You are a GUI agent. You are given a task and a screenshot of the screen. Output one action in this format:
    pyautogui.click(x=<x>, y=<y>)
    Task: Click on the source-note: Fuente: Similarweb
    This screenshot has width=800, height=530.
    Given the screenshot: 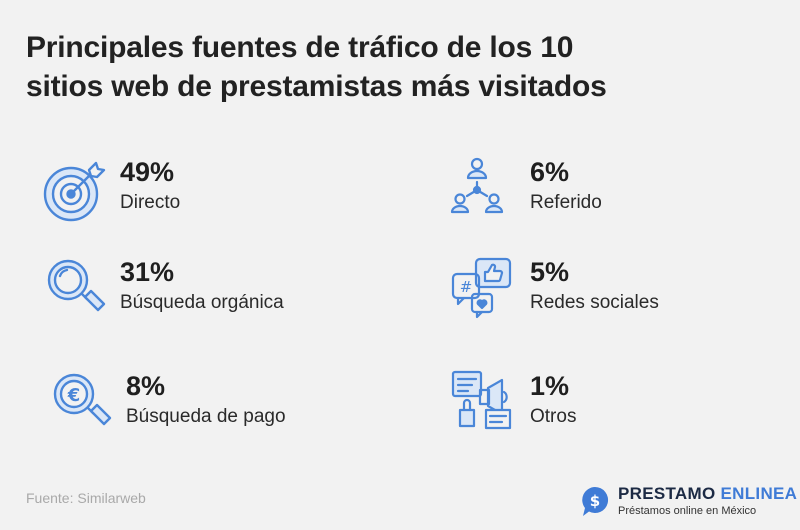 What is the action you would take?
    pyautogui.click(x=86, y=498)
    